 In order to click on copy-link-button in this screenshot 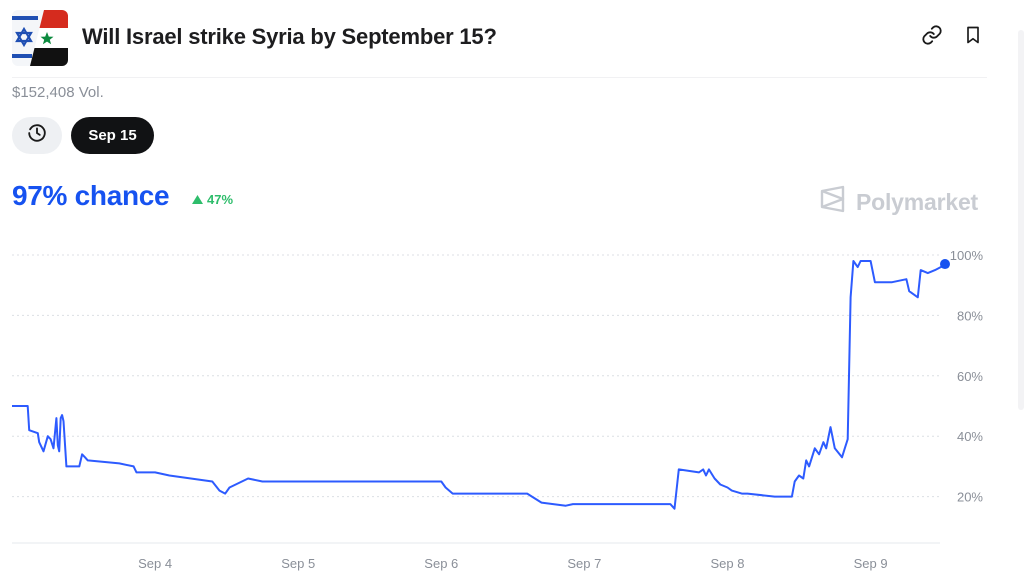, I will do `click(932, 37)`.